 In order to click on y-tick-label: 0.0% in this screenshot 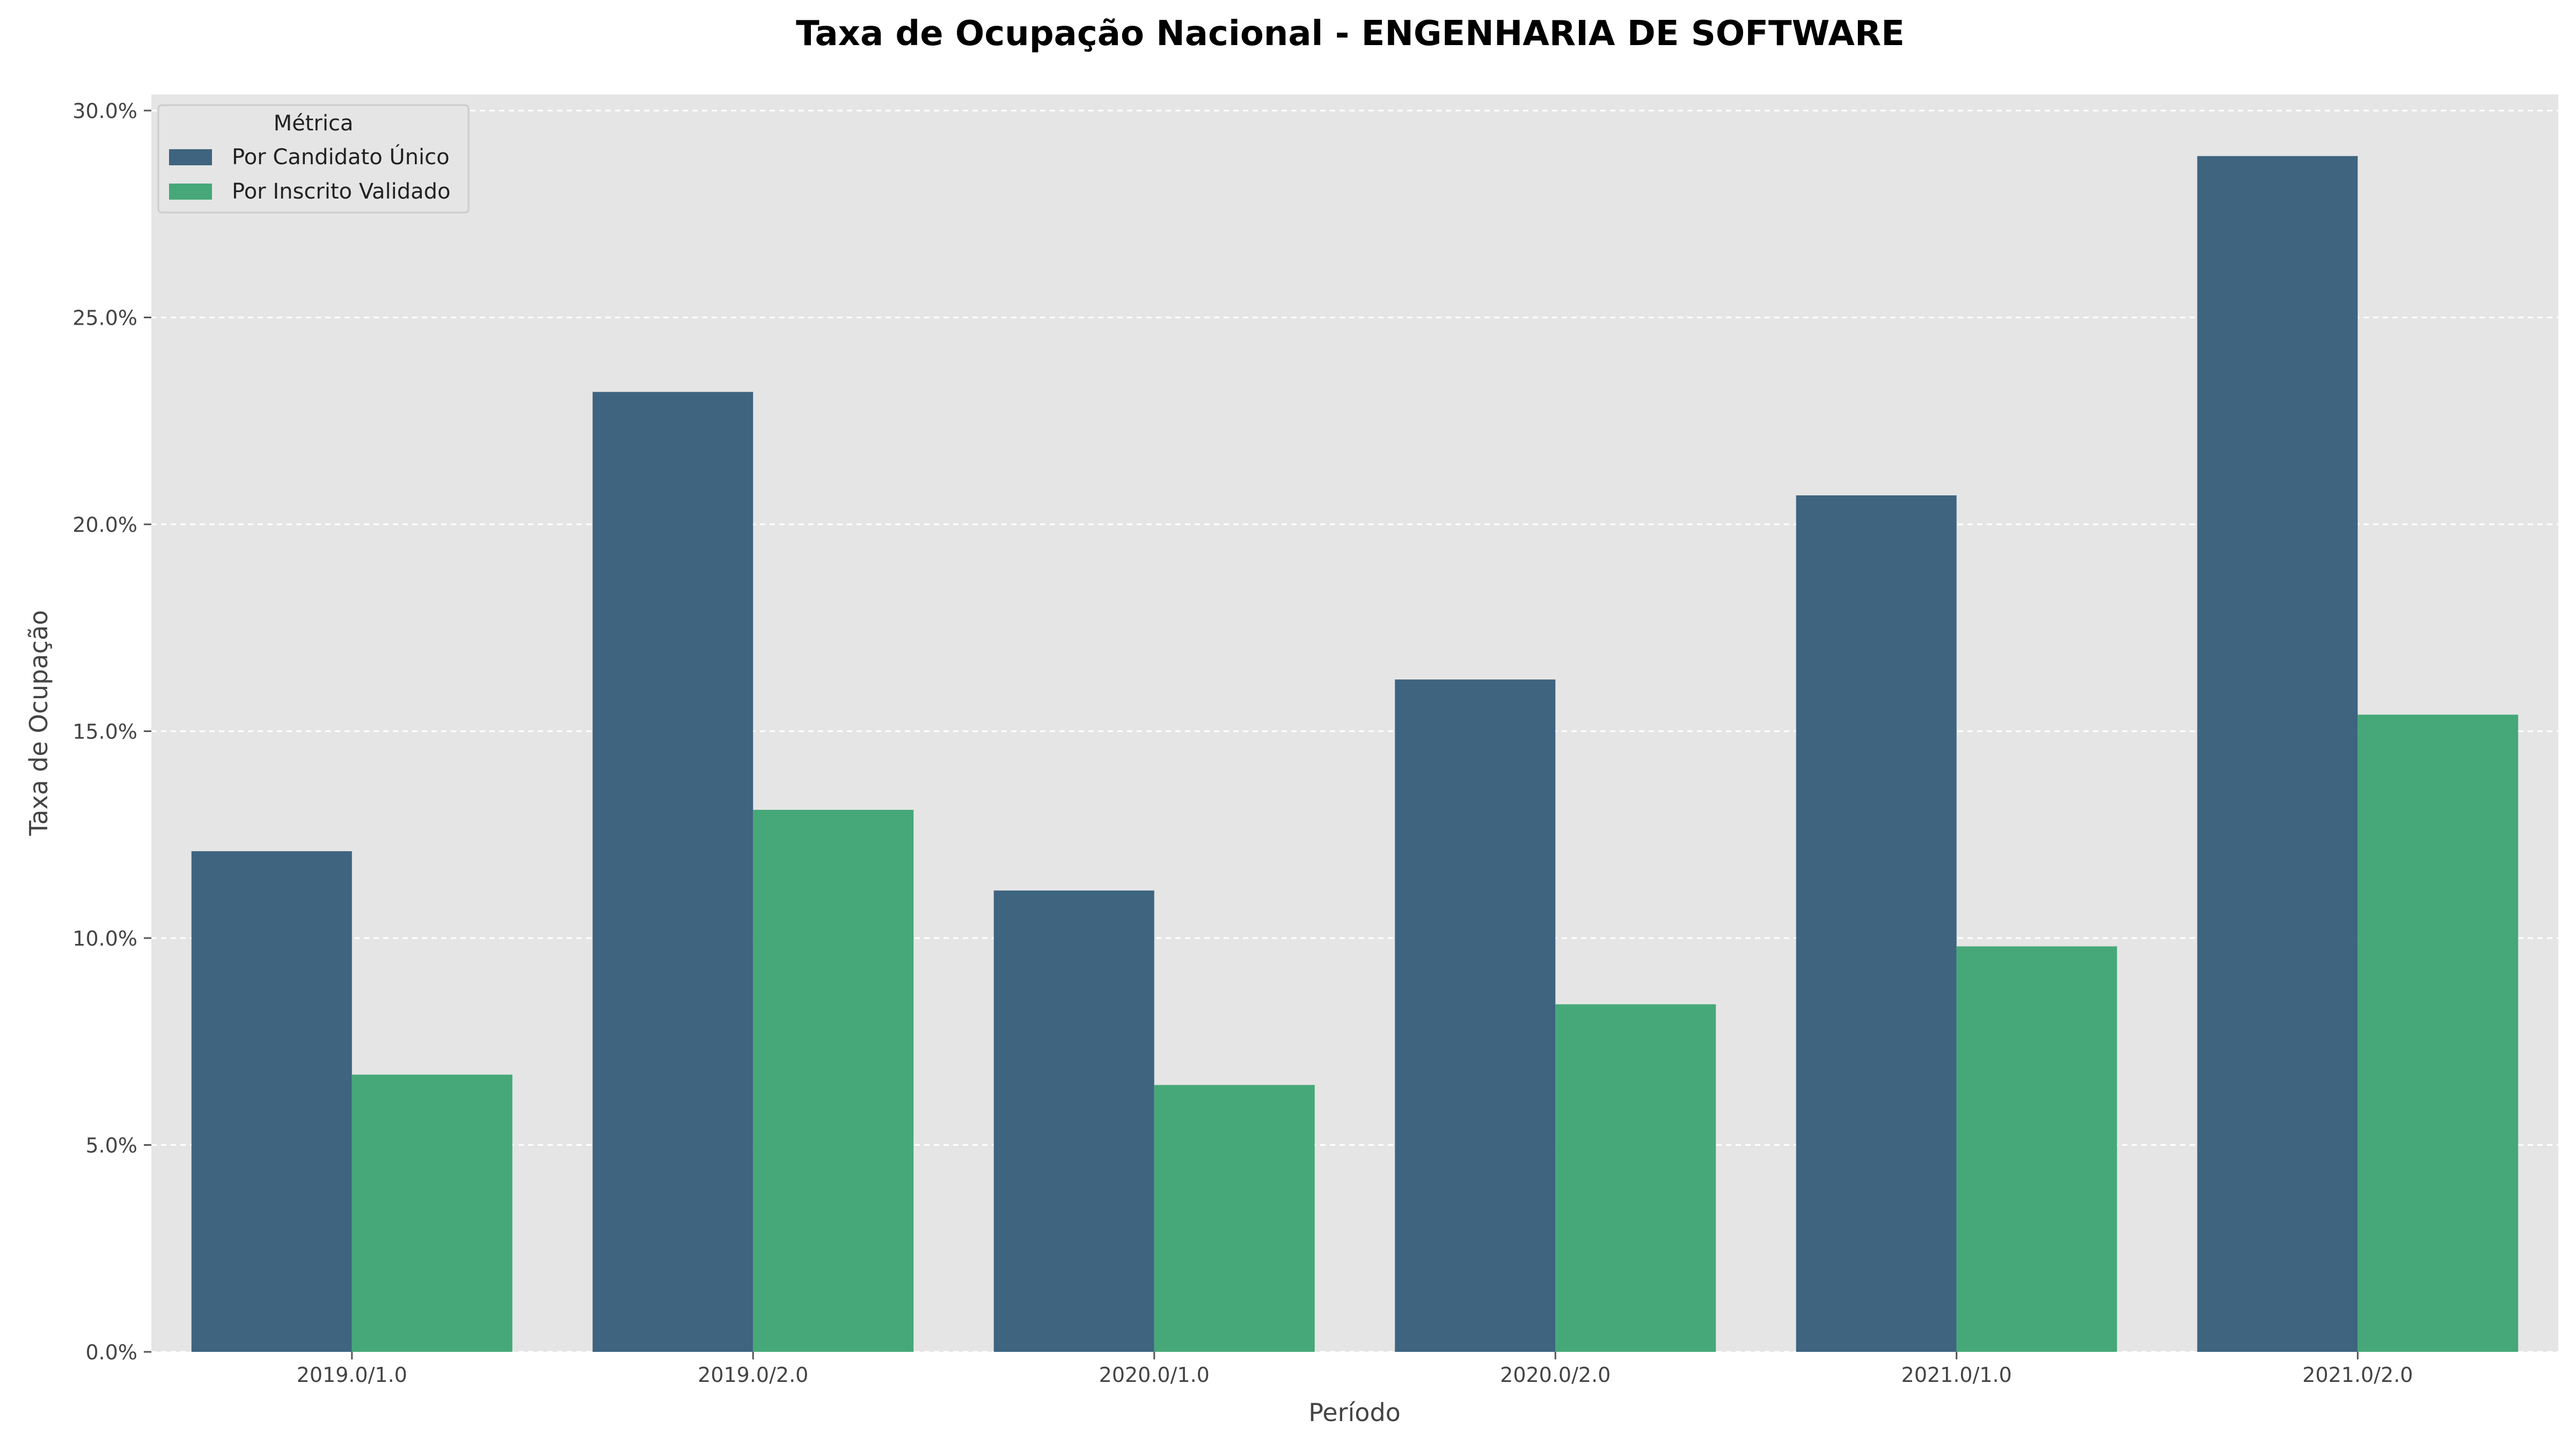, I will do `click(111, 1352)`.